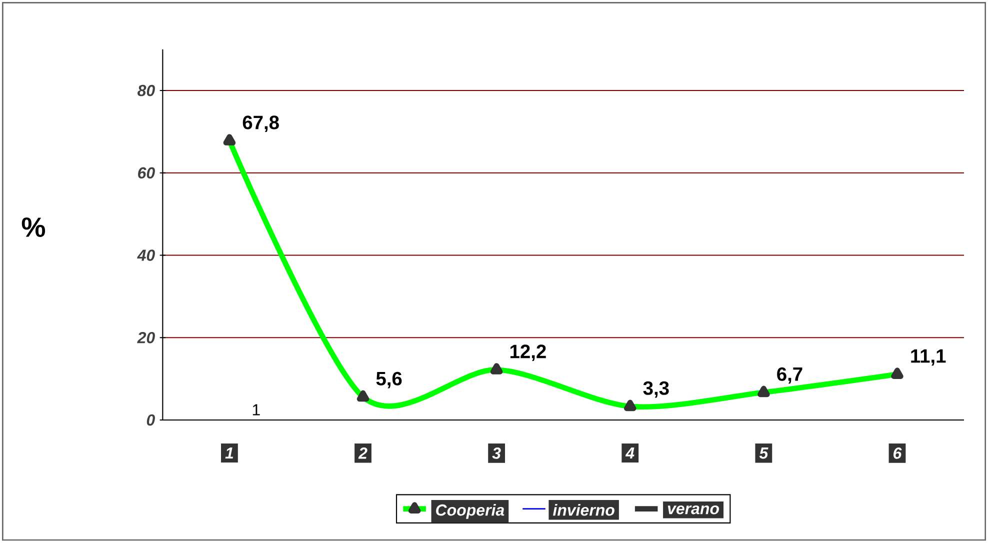  Describe the element at coordinates (693, 510) in the screenshot. I see `legend-label: verano` at that location.